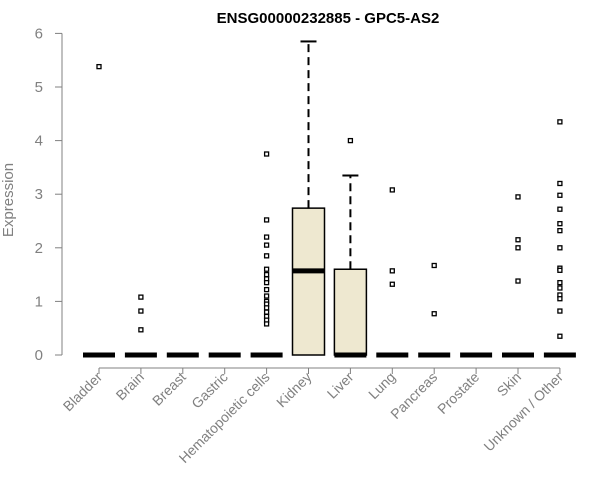 This screenshot has width=600, height=500. Describe the element at coordinates (39, 194) in the screenshot. I see `y-tick-label: 3` at that location.